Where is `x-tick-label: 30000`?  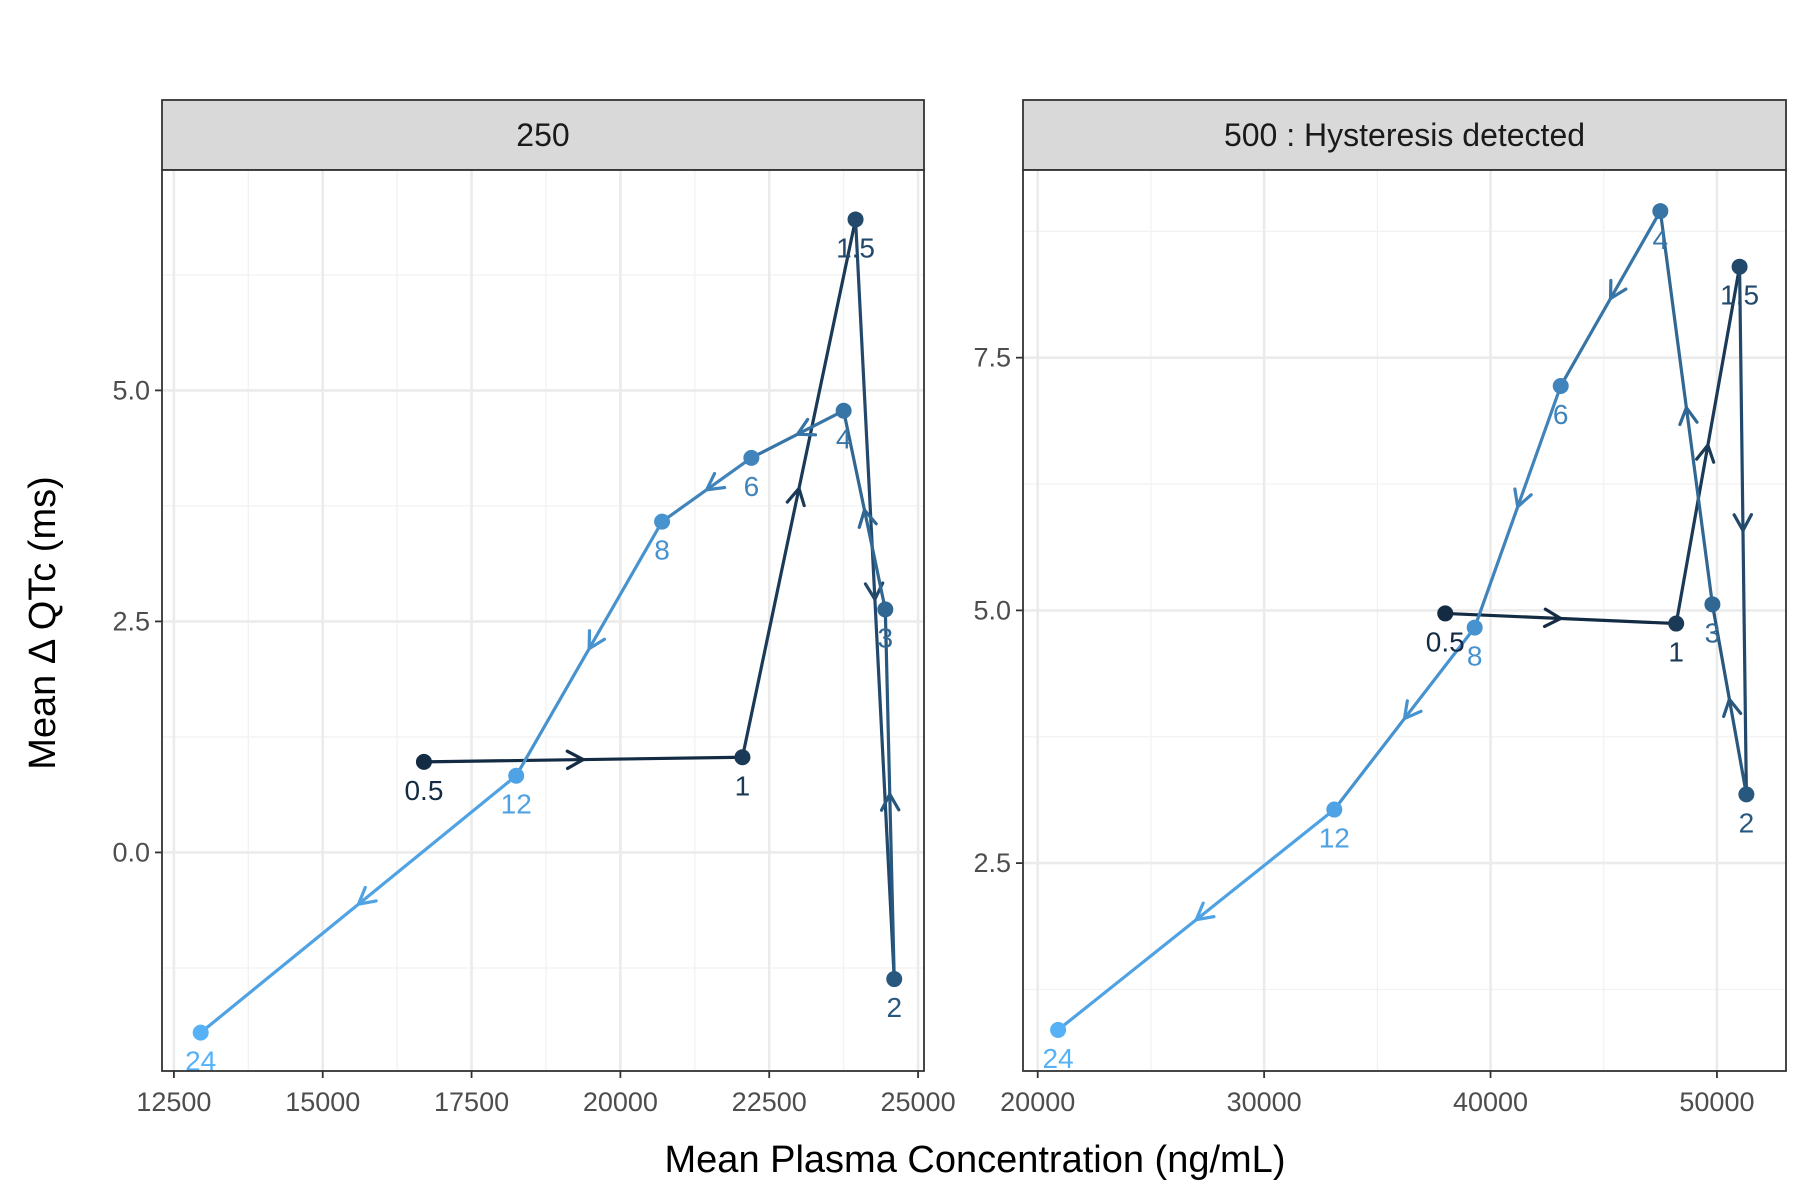
x-tick-label: 30000 is located at coordinates (1264, 1102).